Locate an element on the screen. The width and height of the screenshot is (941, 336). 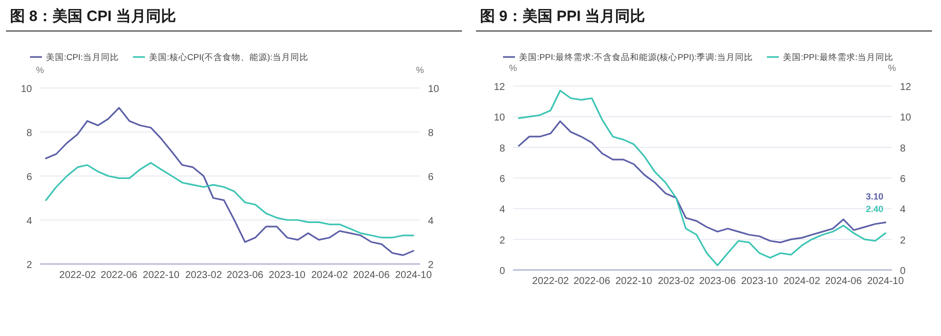
y2-tick-label: 12 is located at coordinates (906, 87).